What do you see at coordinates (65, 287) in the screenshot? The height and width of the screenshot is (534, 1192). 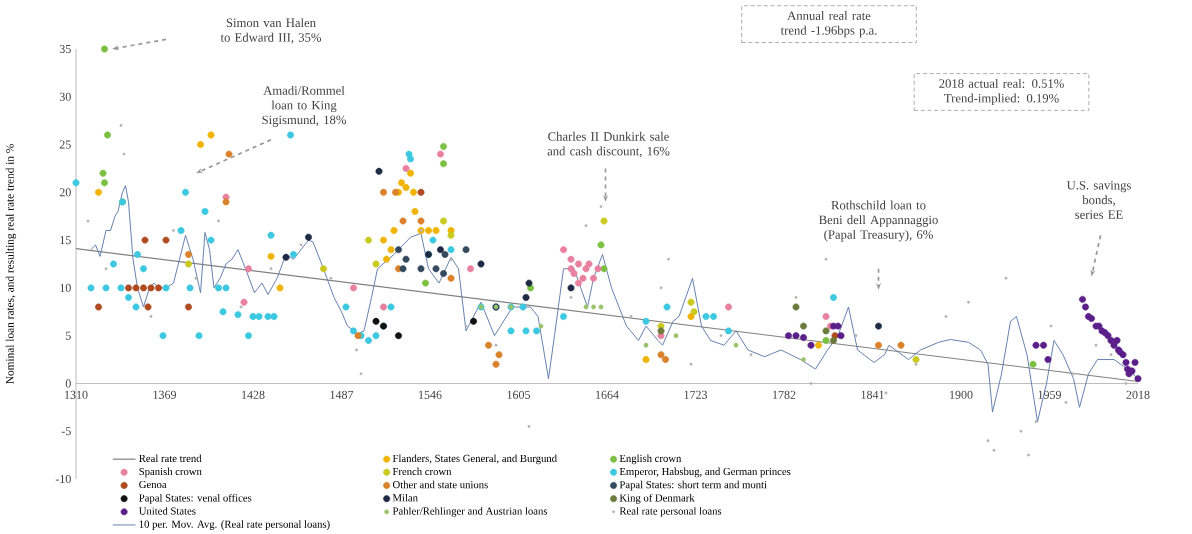 I see `y-tick-label: 10` at bounding box center [65, 287].